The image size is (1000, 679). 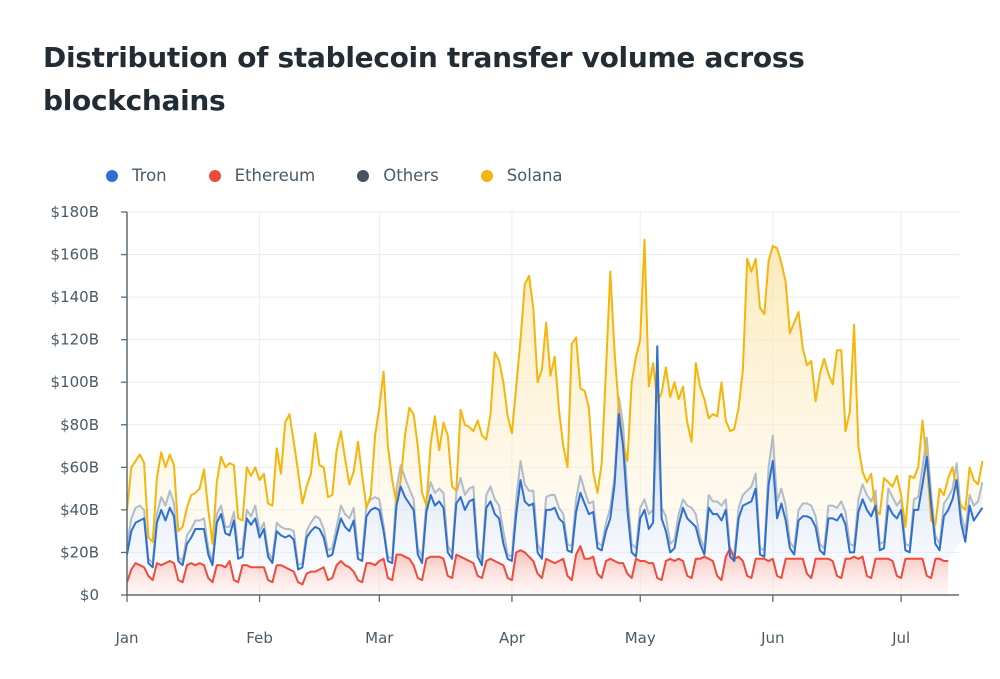 What do you see at coordinates (486, 175) in the screenshot?
I see `legend-marker-solana-icon` at bounding box center [486, 175].